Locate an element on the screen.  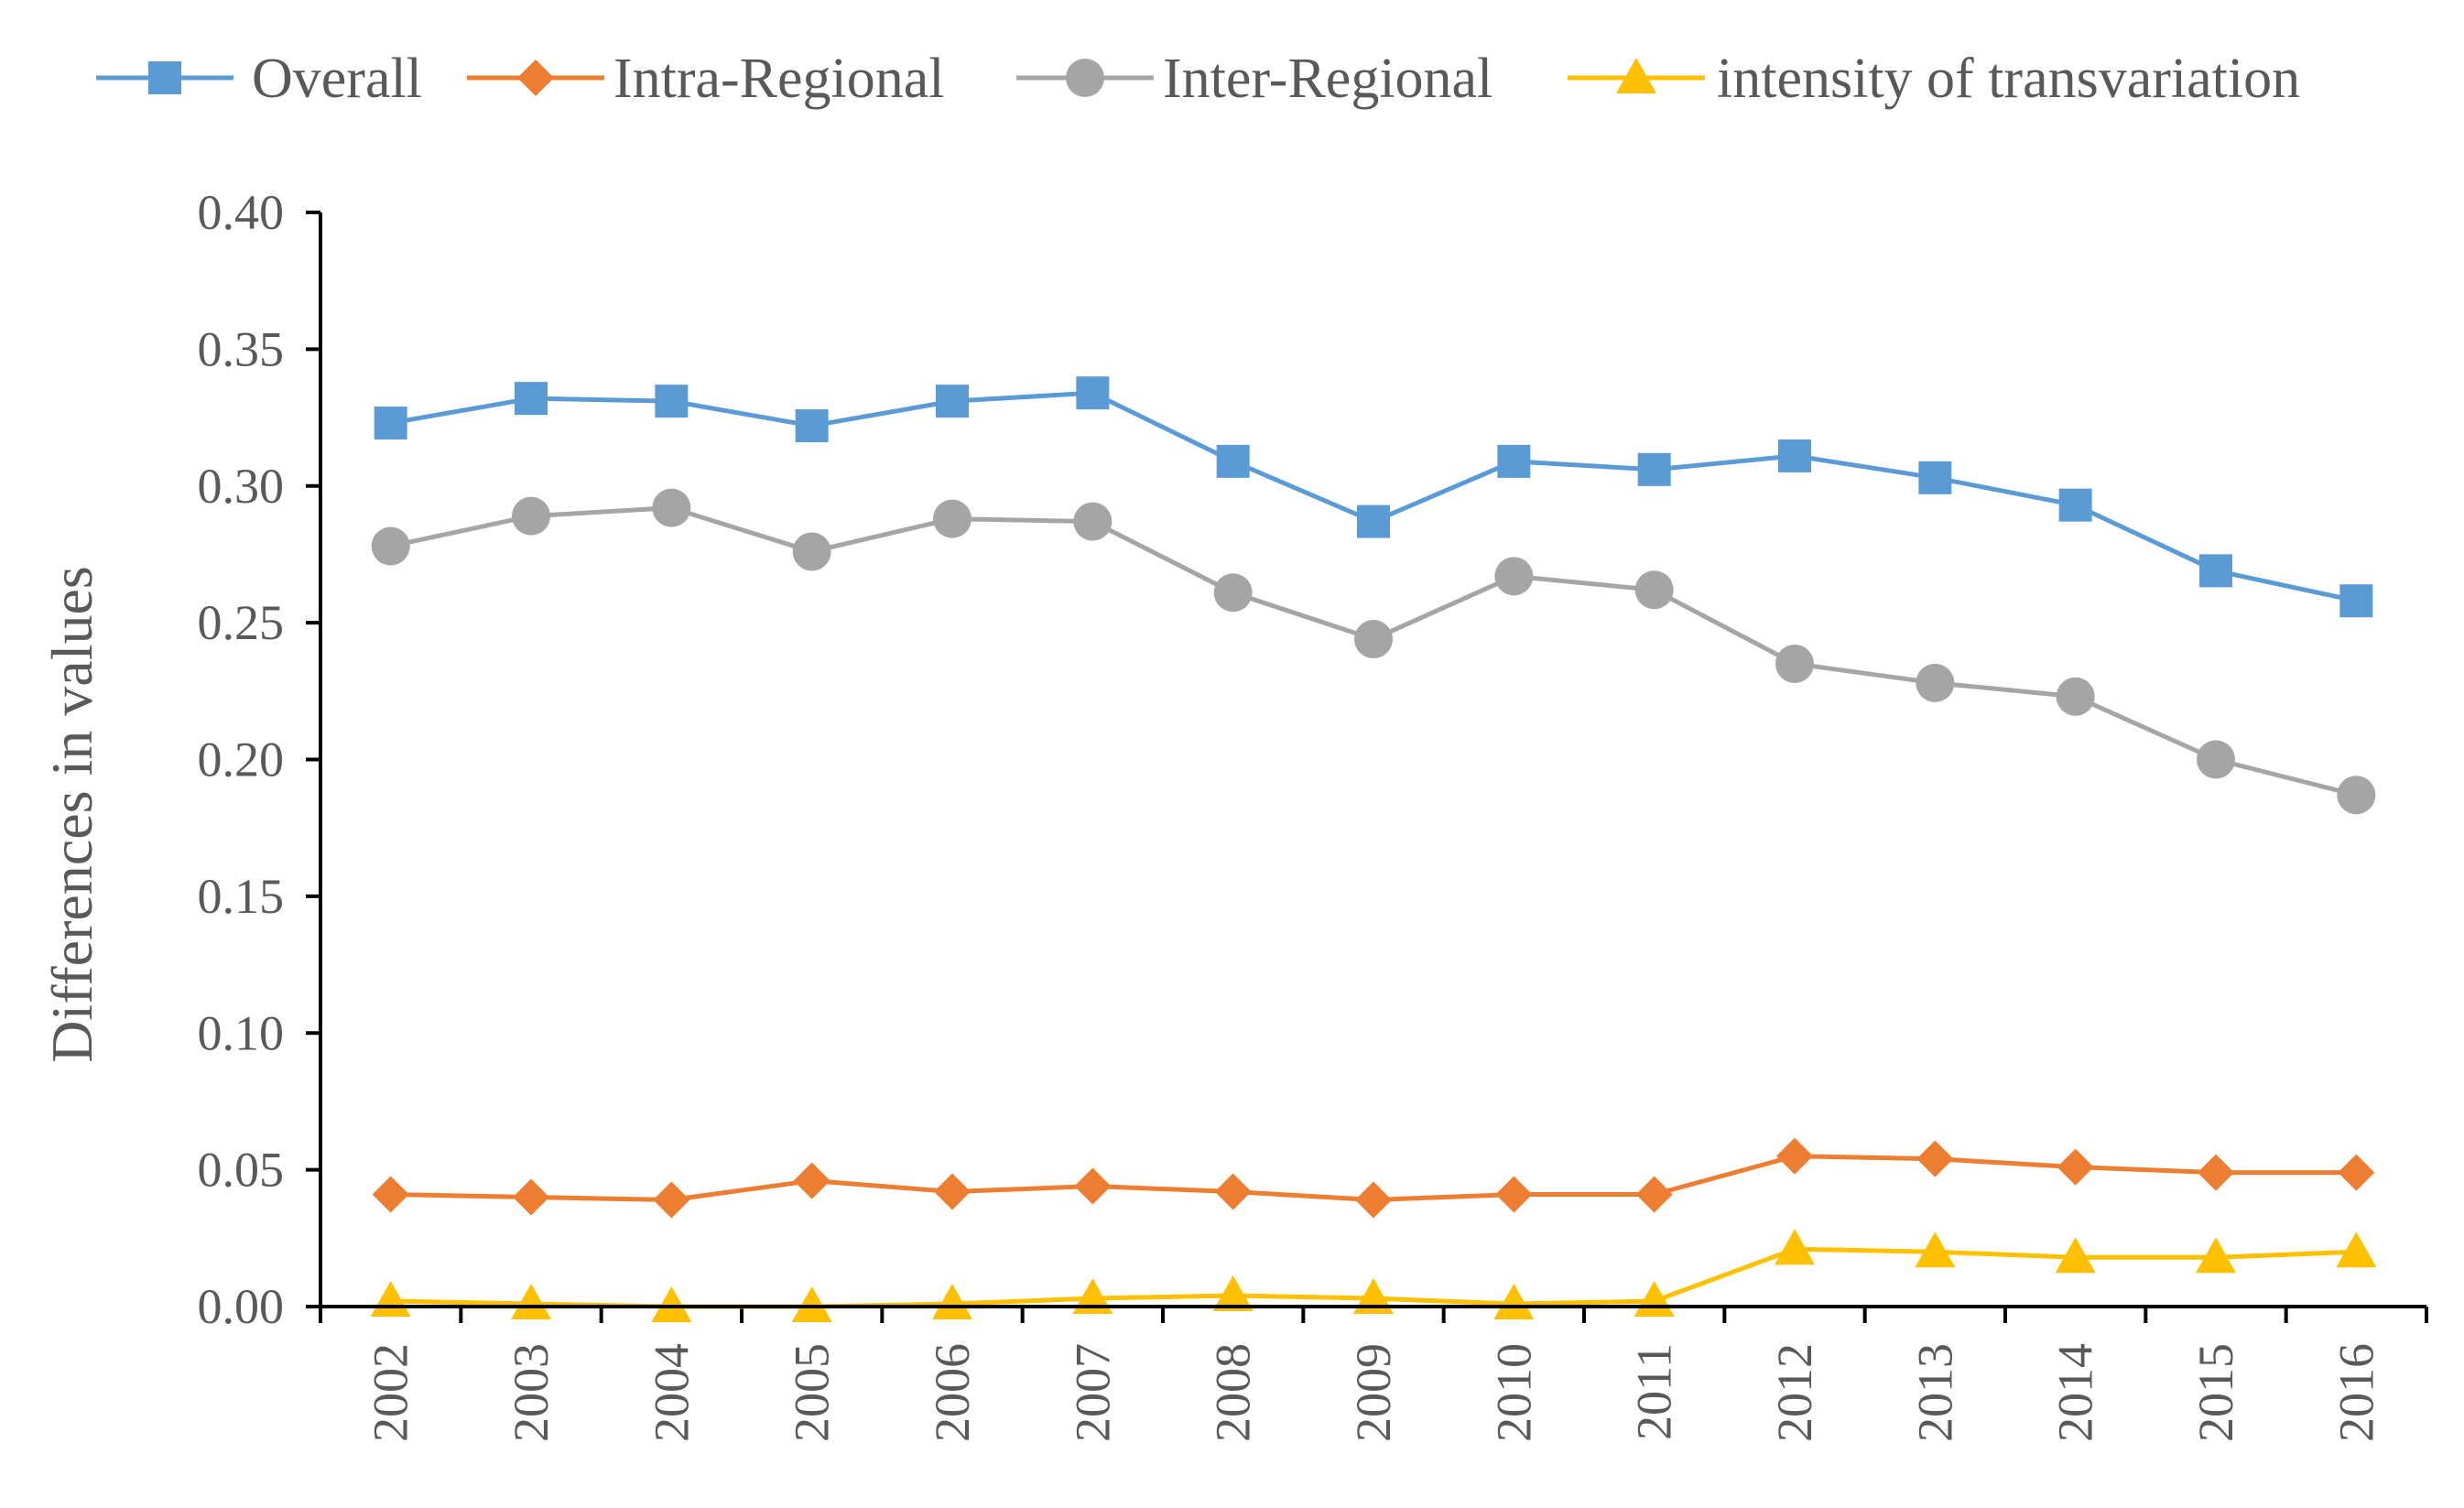
y-tick-label: 0.05 is located at coordinates (242, 1170).